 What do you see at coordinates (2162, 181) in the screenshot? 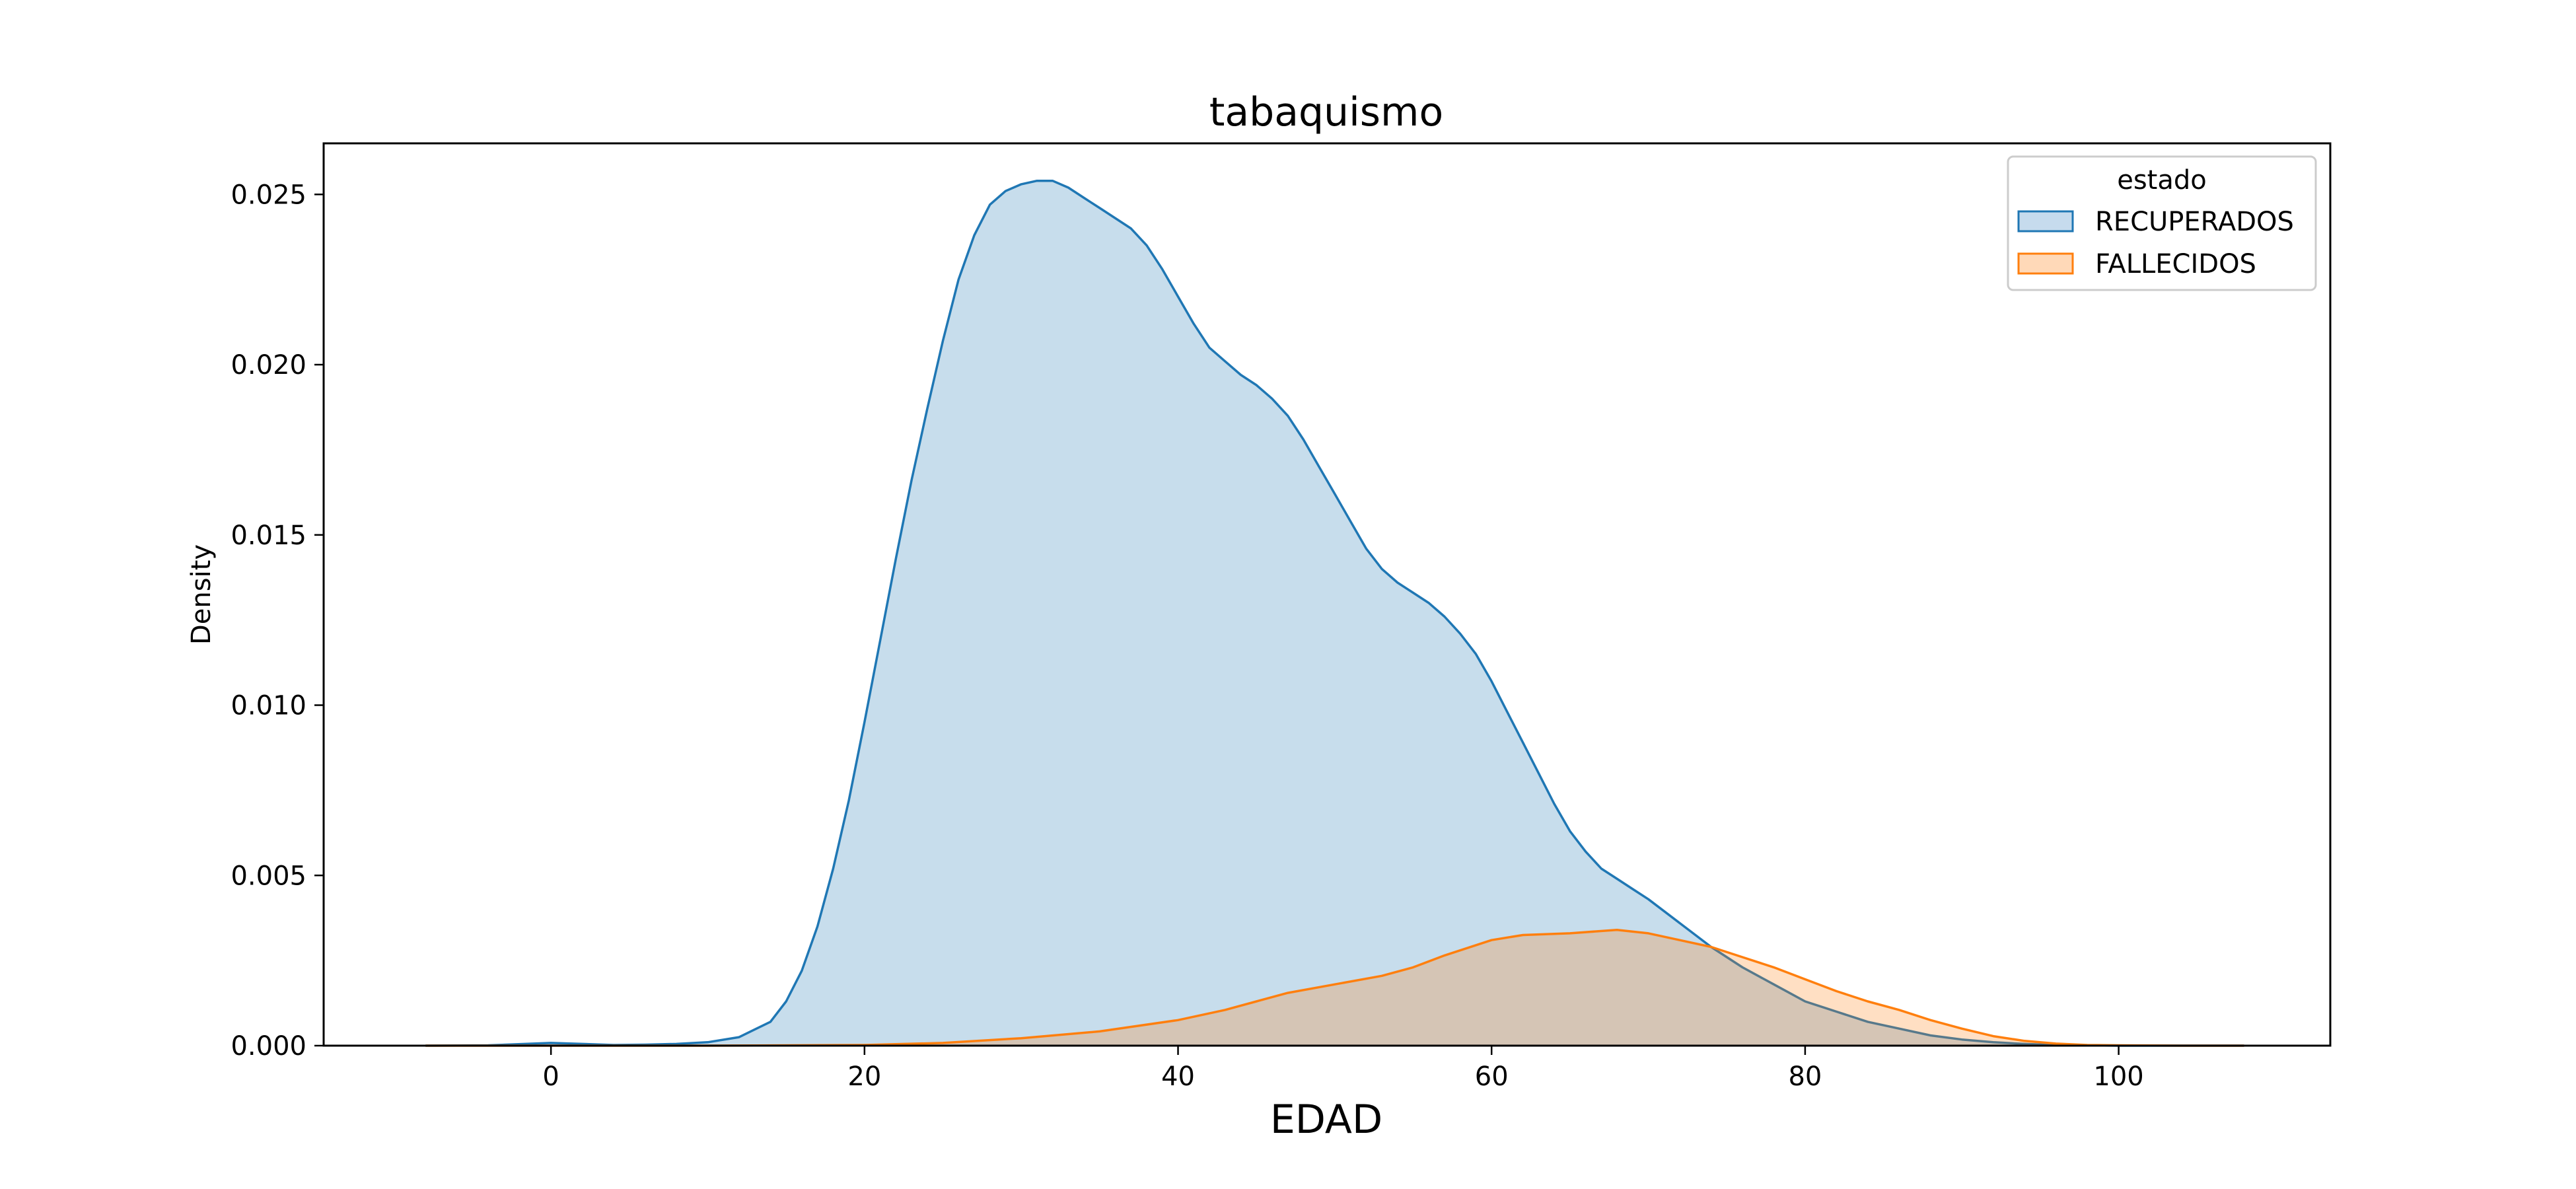
I see `legend-title: estado` at bounding box center [2162, 181].